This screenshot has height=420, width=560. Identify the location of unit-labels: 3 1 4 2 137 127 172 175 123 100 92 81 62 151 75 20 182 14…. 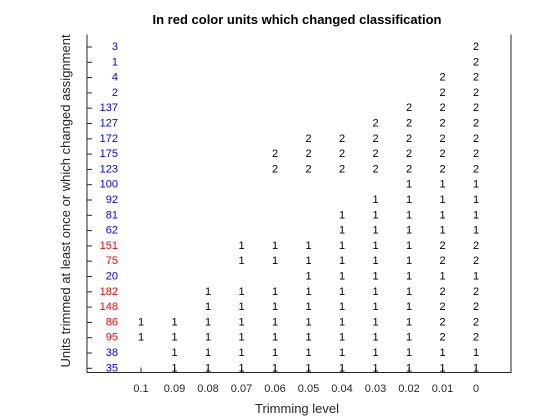
(109, 207).